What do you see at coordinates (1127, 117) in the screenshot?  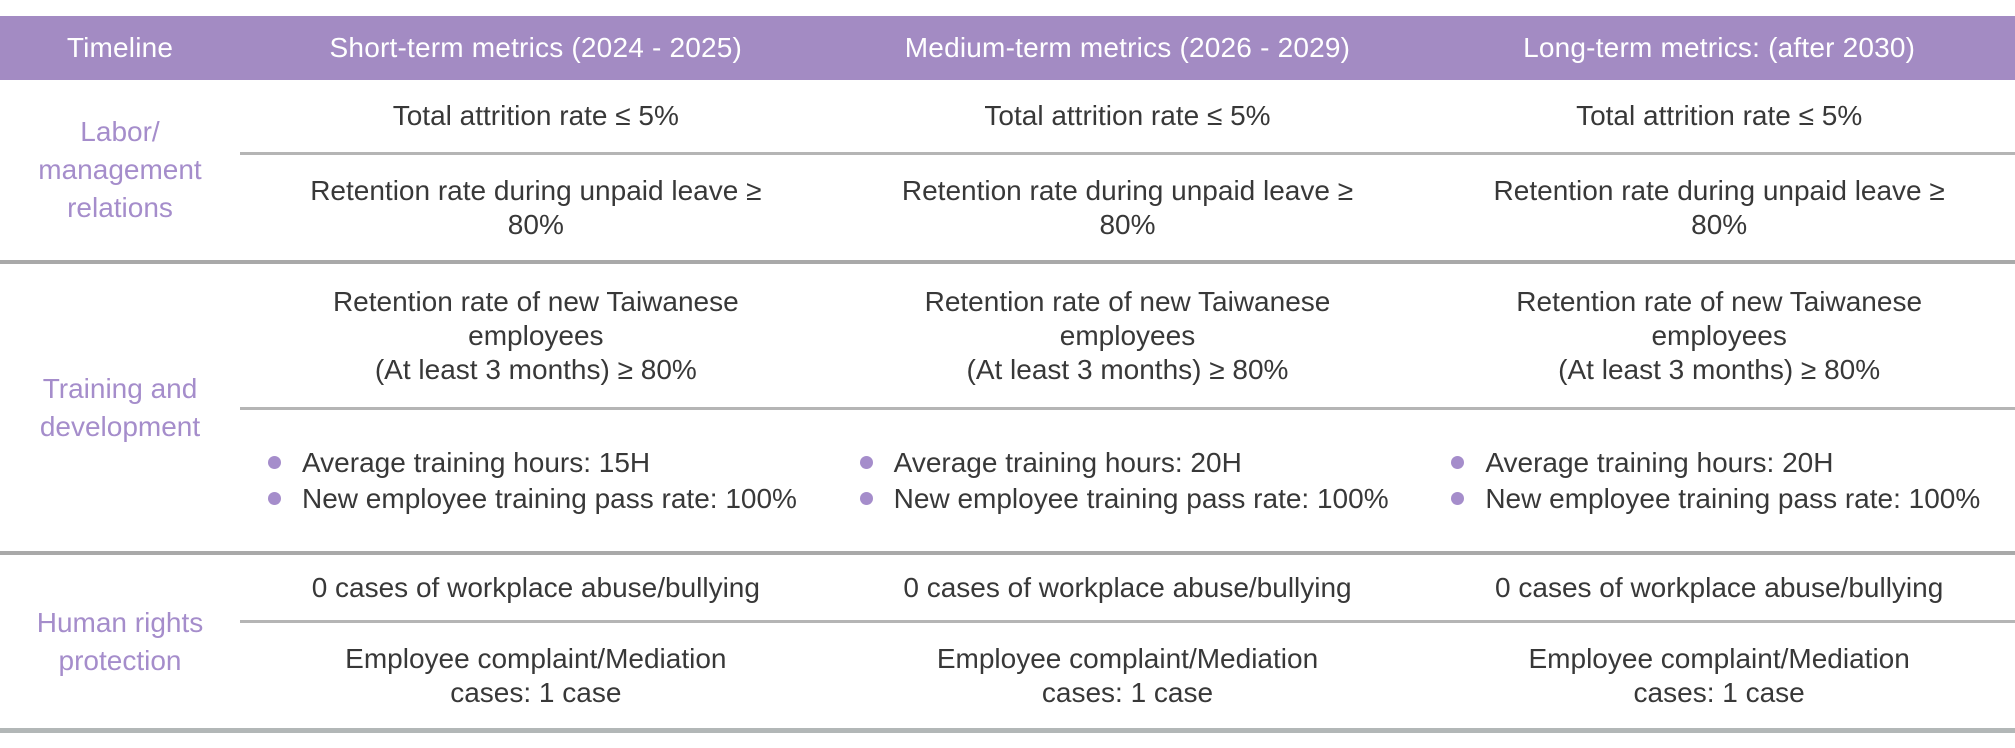 I see `cell-attrition-medium: Total attrition rate ≤ 5%` at bounding box center [1127, 117].